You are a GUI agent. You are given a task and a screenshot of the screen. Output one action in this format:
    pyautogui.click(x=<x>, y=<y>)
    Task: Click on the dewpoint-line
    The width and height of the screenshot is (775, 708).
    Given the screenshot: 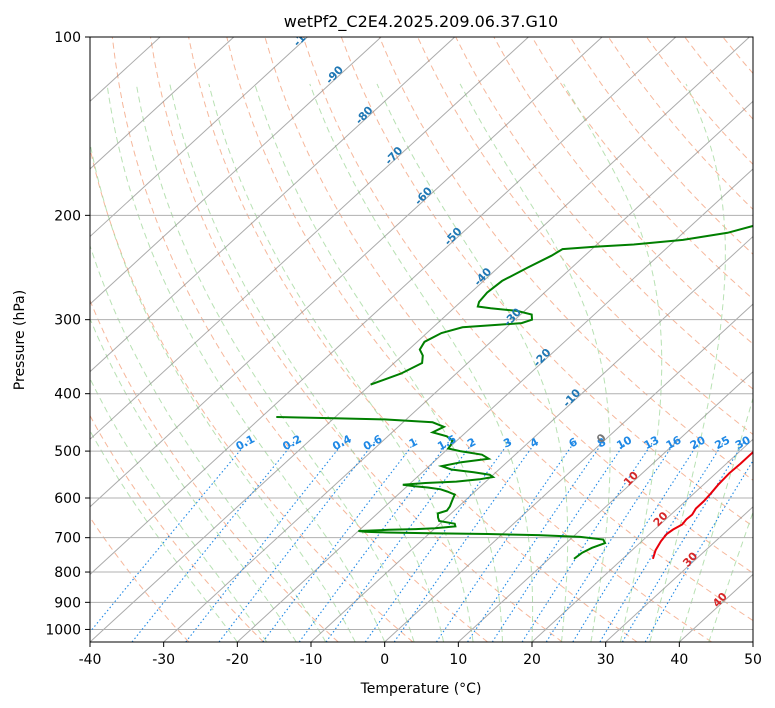 What is the action you would take?
    pyautogui.click(x=441, y=488)
    